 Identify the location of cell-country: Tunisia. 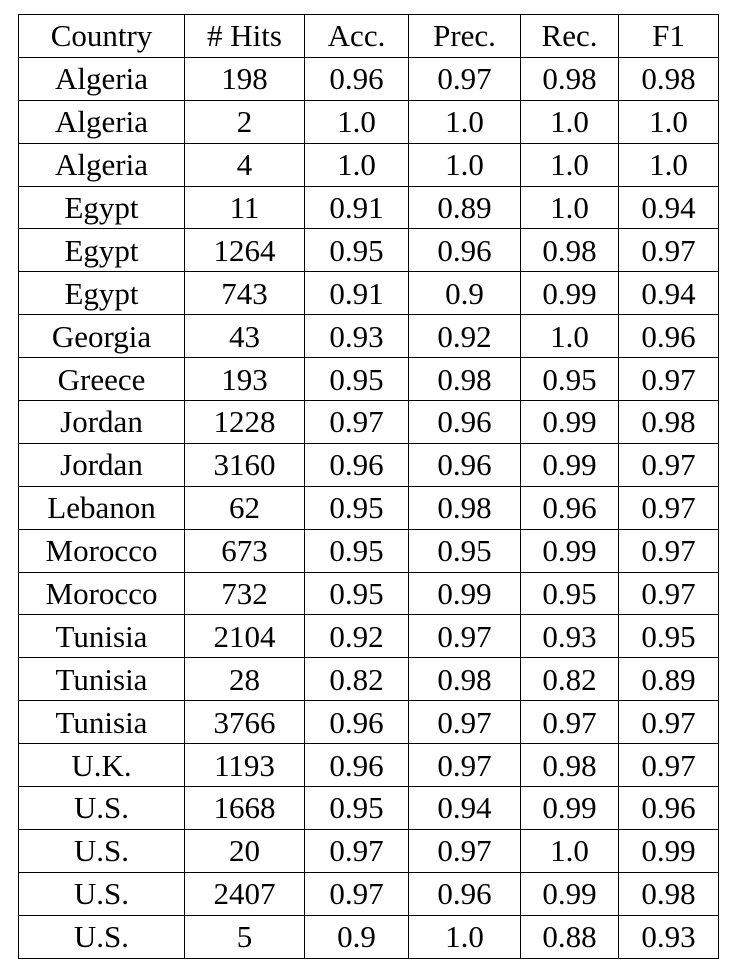
(101, 722).